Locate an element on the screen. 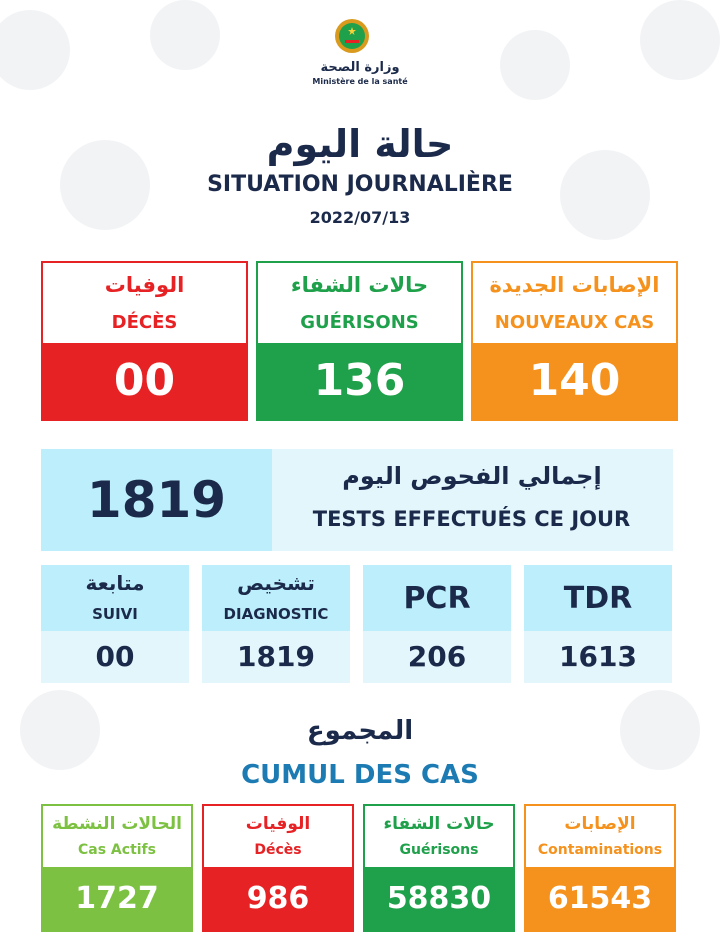 This screenshot has height=951, width=720. ministry-seal-icon is located at coordinates (352, 36).